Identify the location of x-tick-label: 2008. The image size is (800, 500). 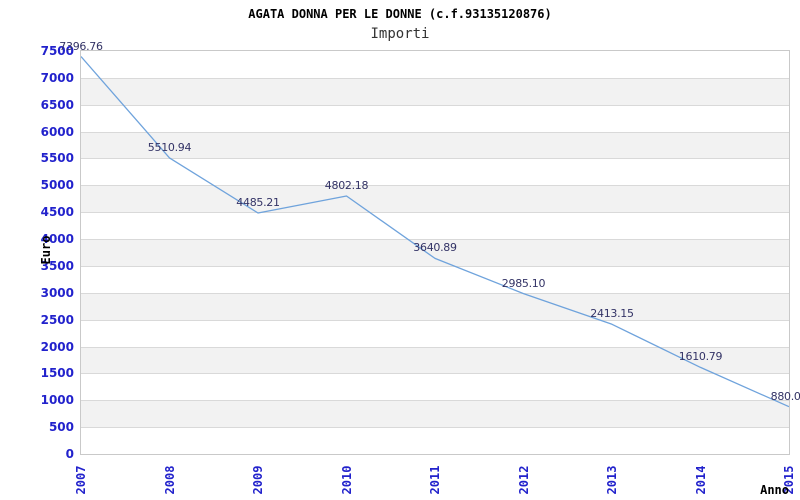
(169, 480).